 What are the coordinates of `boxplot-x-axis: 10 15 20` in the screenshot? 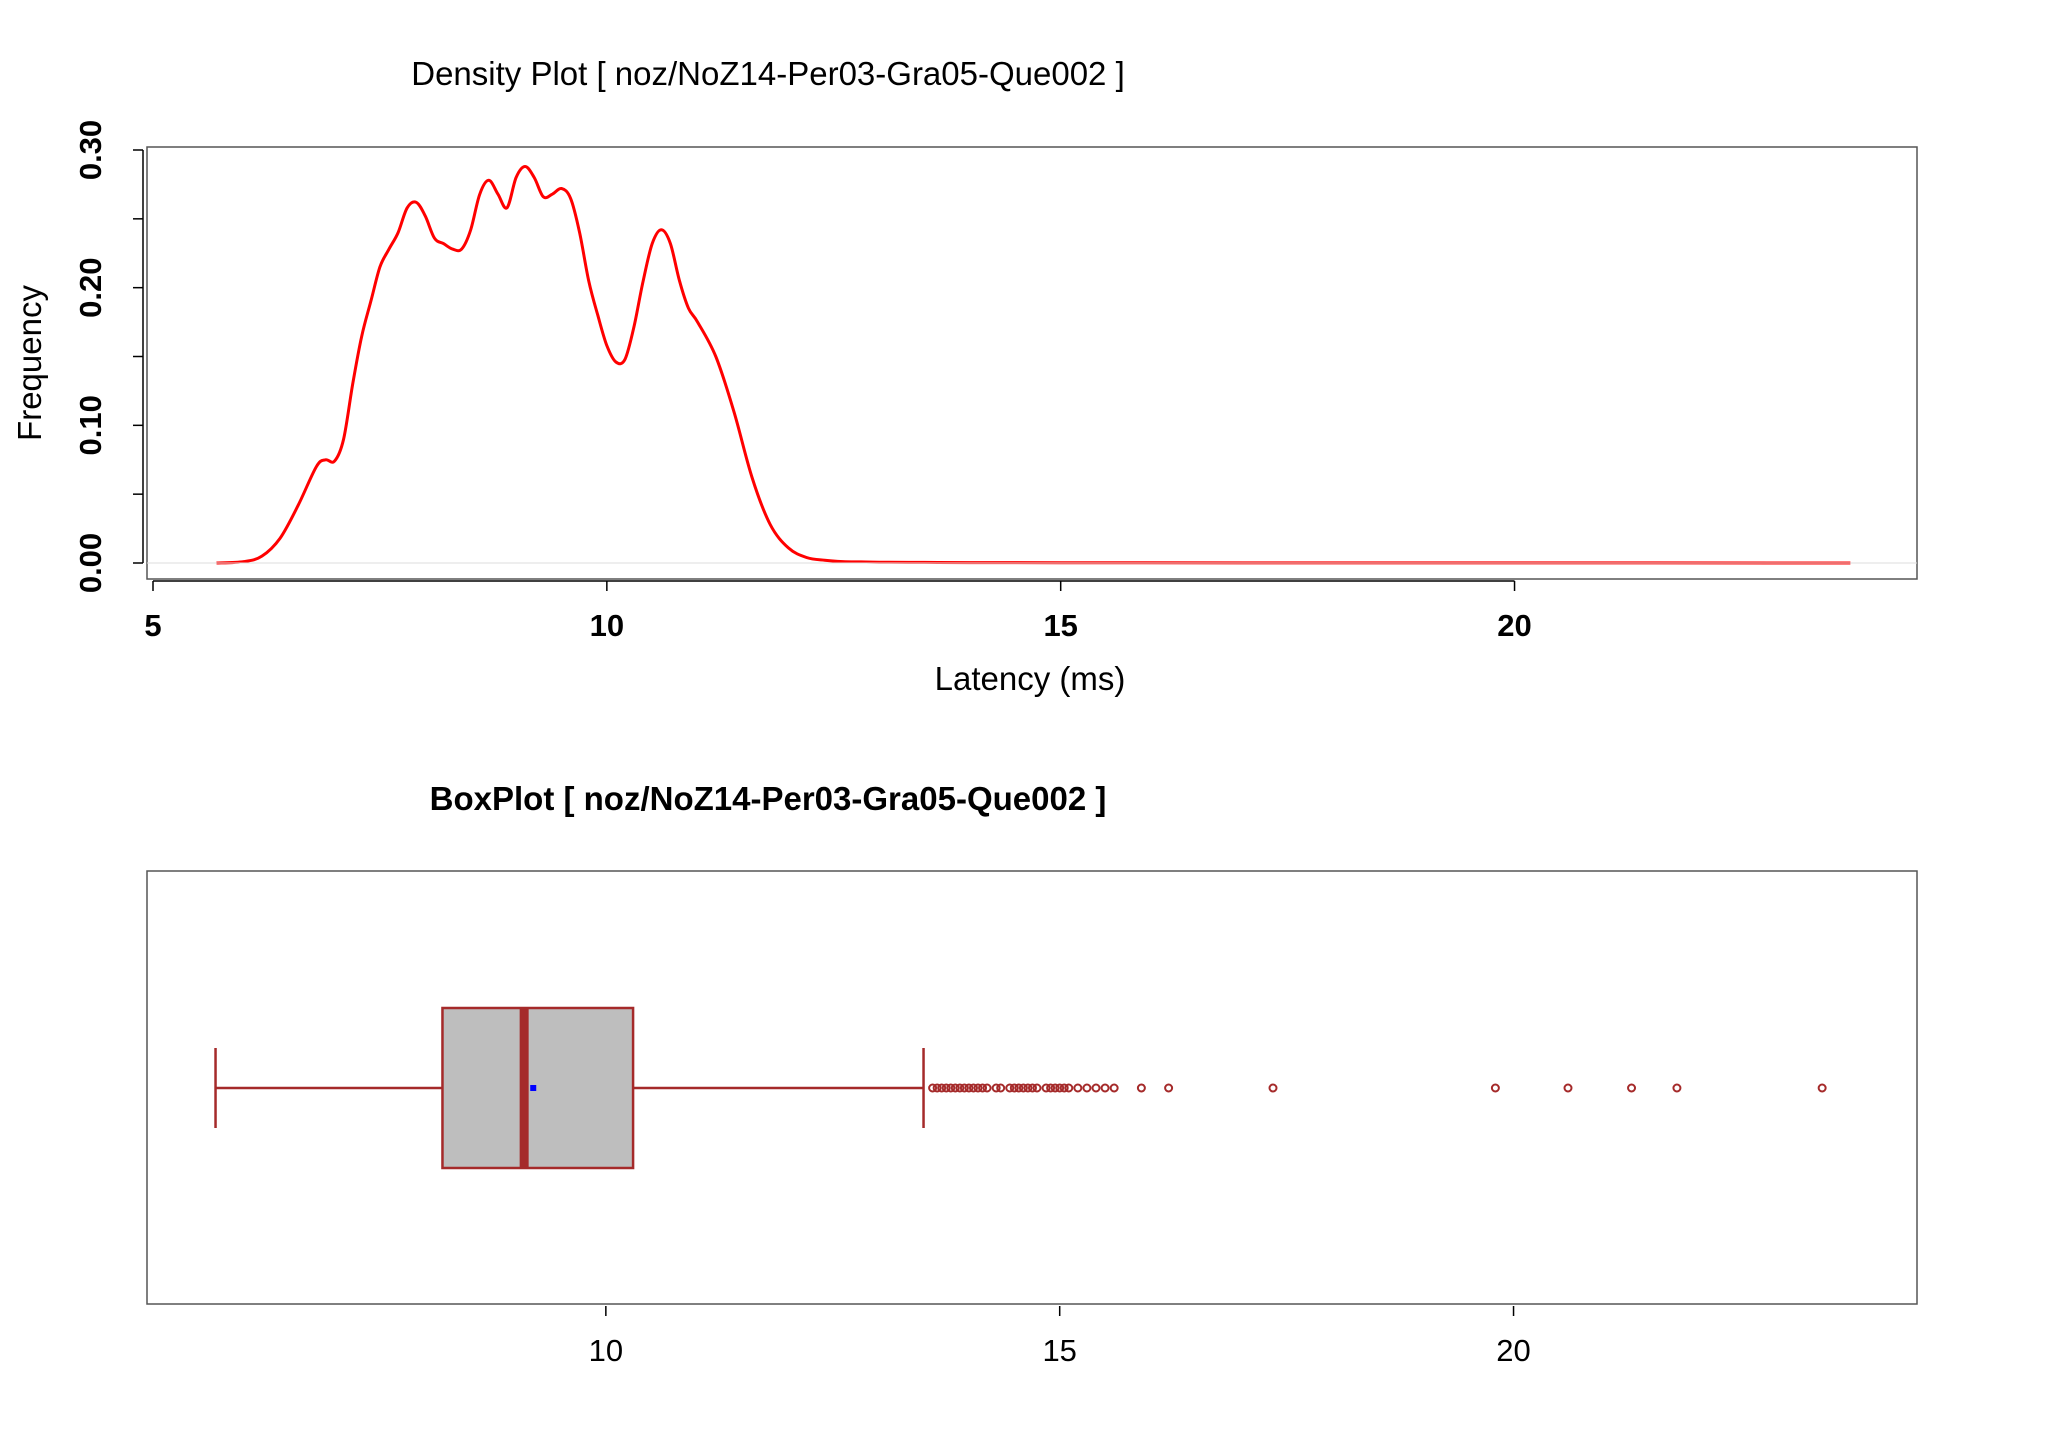 It's located at (1060, 1337).